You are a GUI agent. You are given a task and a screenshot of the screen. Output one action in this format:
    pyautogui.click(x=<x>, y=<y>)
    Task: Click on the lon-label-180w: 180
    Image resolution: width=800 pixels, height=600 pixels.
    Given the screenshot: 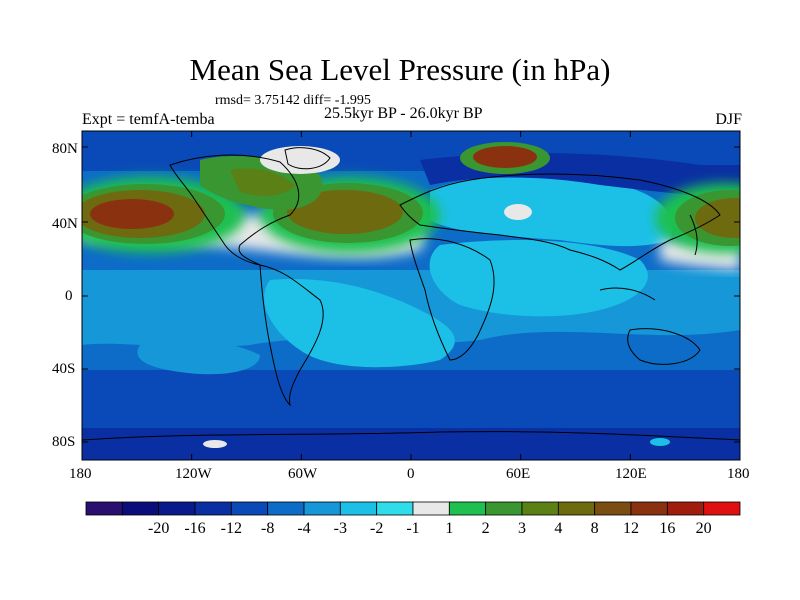 What is the action you would take?
    pyautogui.click(x=80, y=474)
    